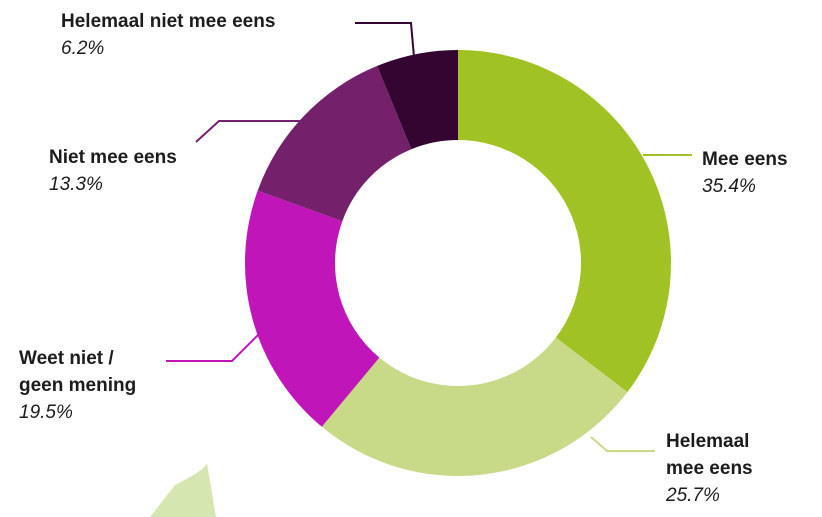 The image size is (822, 517). What do you see at coordinates (76, 184) in the screenshot?
I see `slice-value-niet-mee-eens: 13.3%` at bounding box center [76, 184].